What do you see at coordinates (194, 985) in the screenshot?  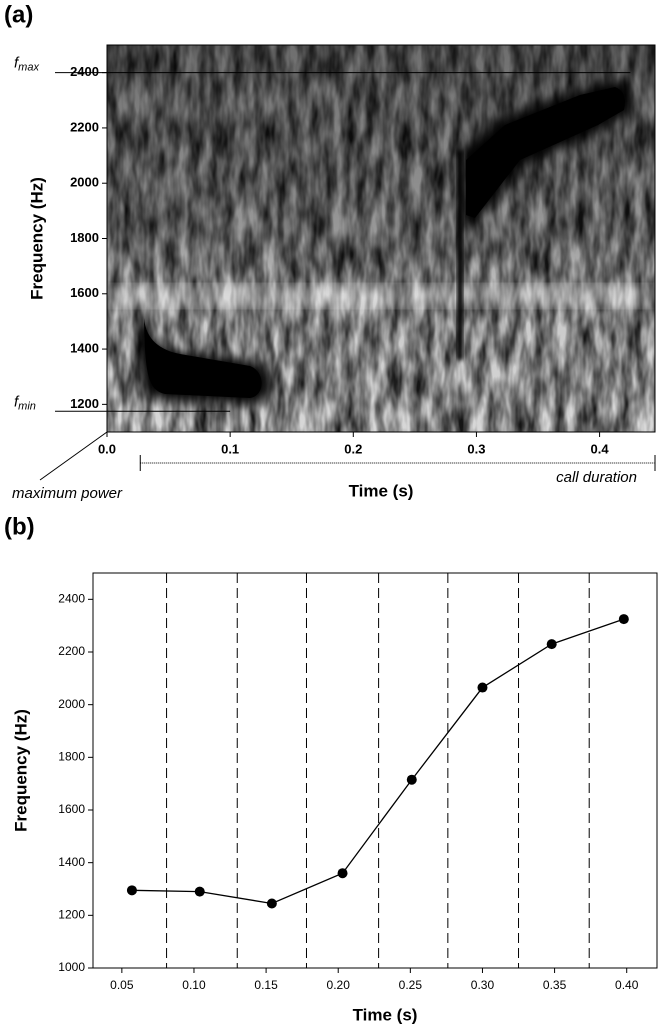 I see `x-tick-label: 0.10` at bounding box center [194, 985].